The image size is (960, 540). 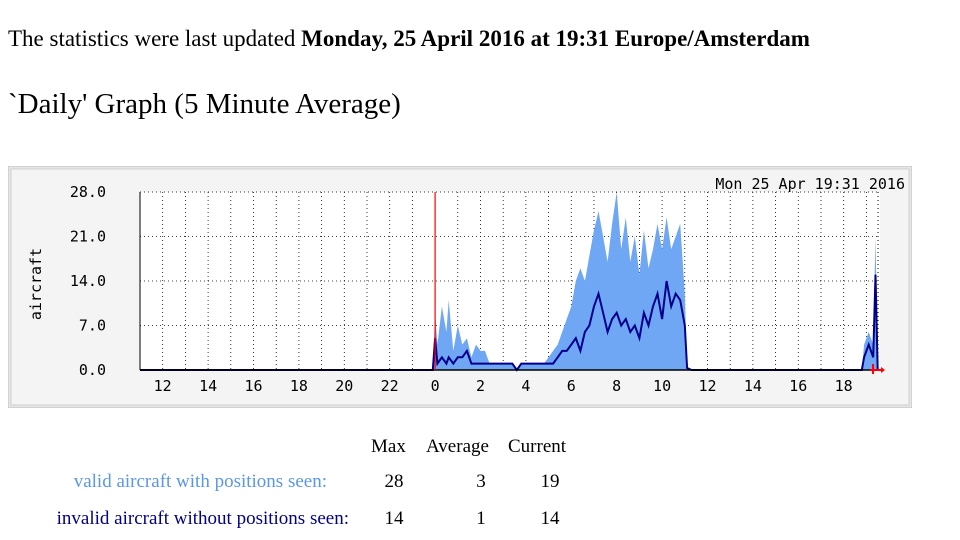 What do you see at coordinates (92, 370) in the screenshot?
I see `y-tick-label: 0.0` at bounding box center [92, 370].